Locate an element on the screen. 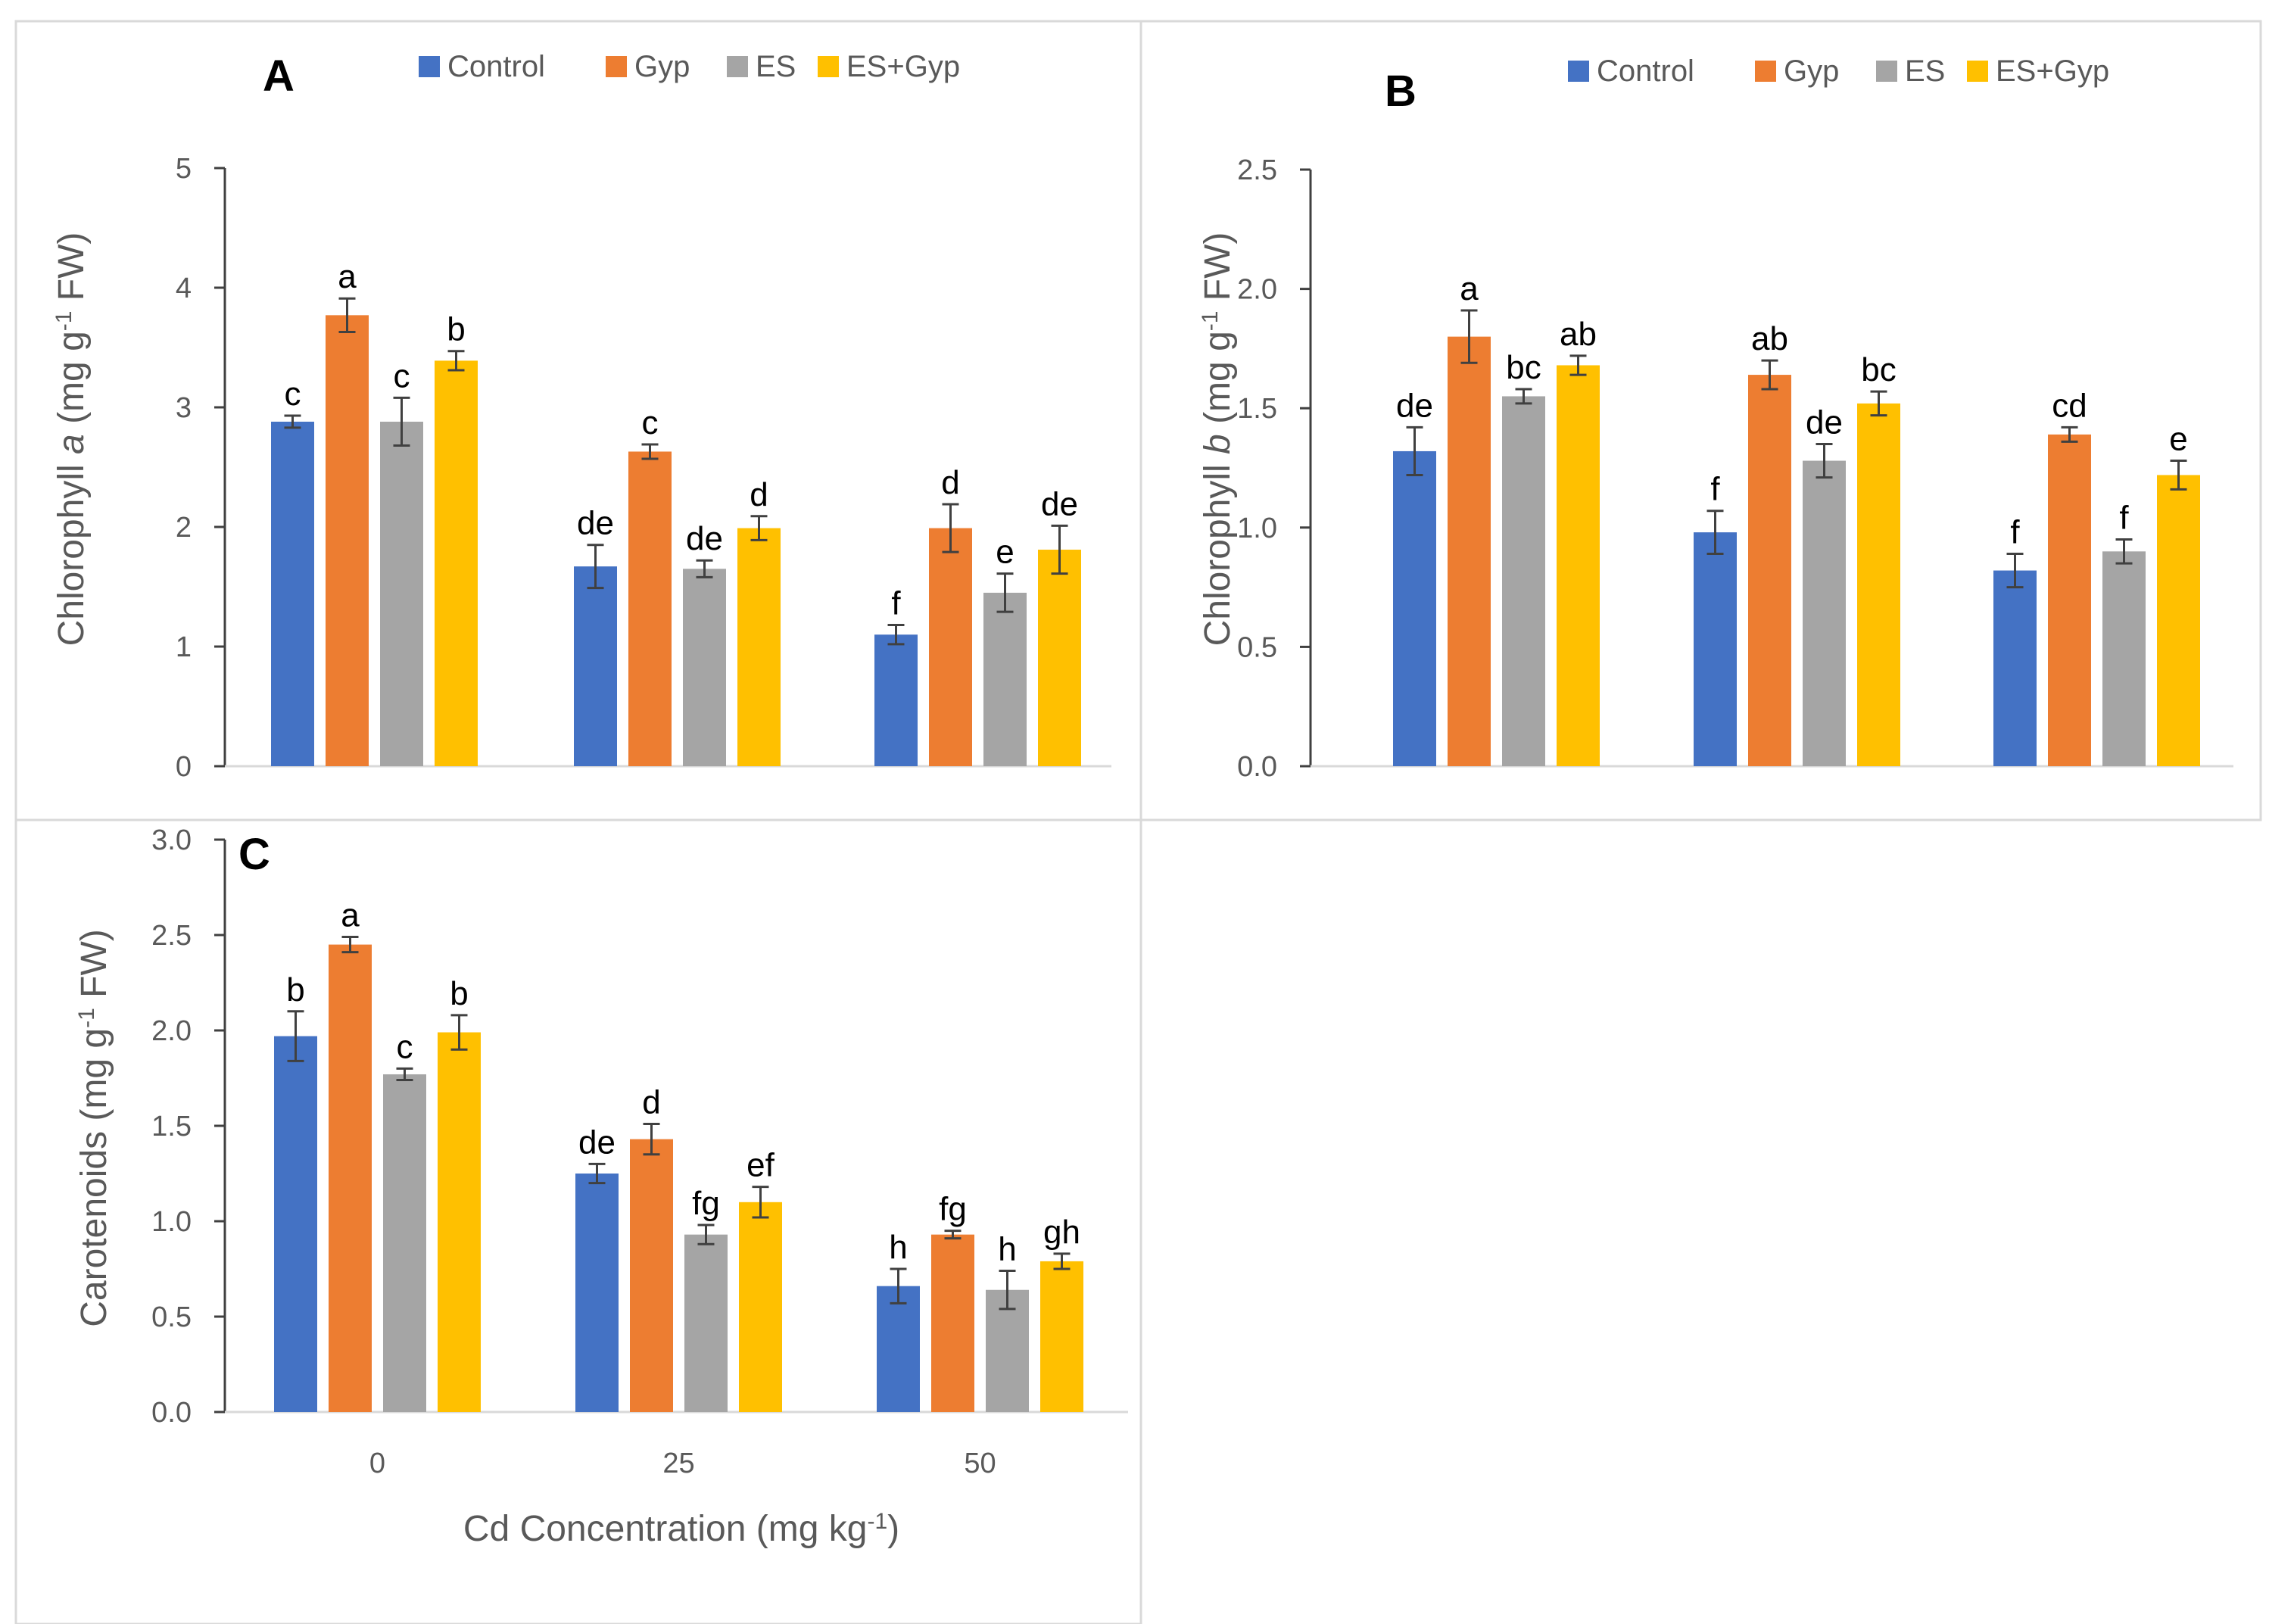 The width and height of the screenshot is (2269, 1624). panel-b-y-tick-label: 2.5 is located at coordinates (1257, 170).